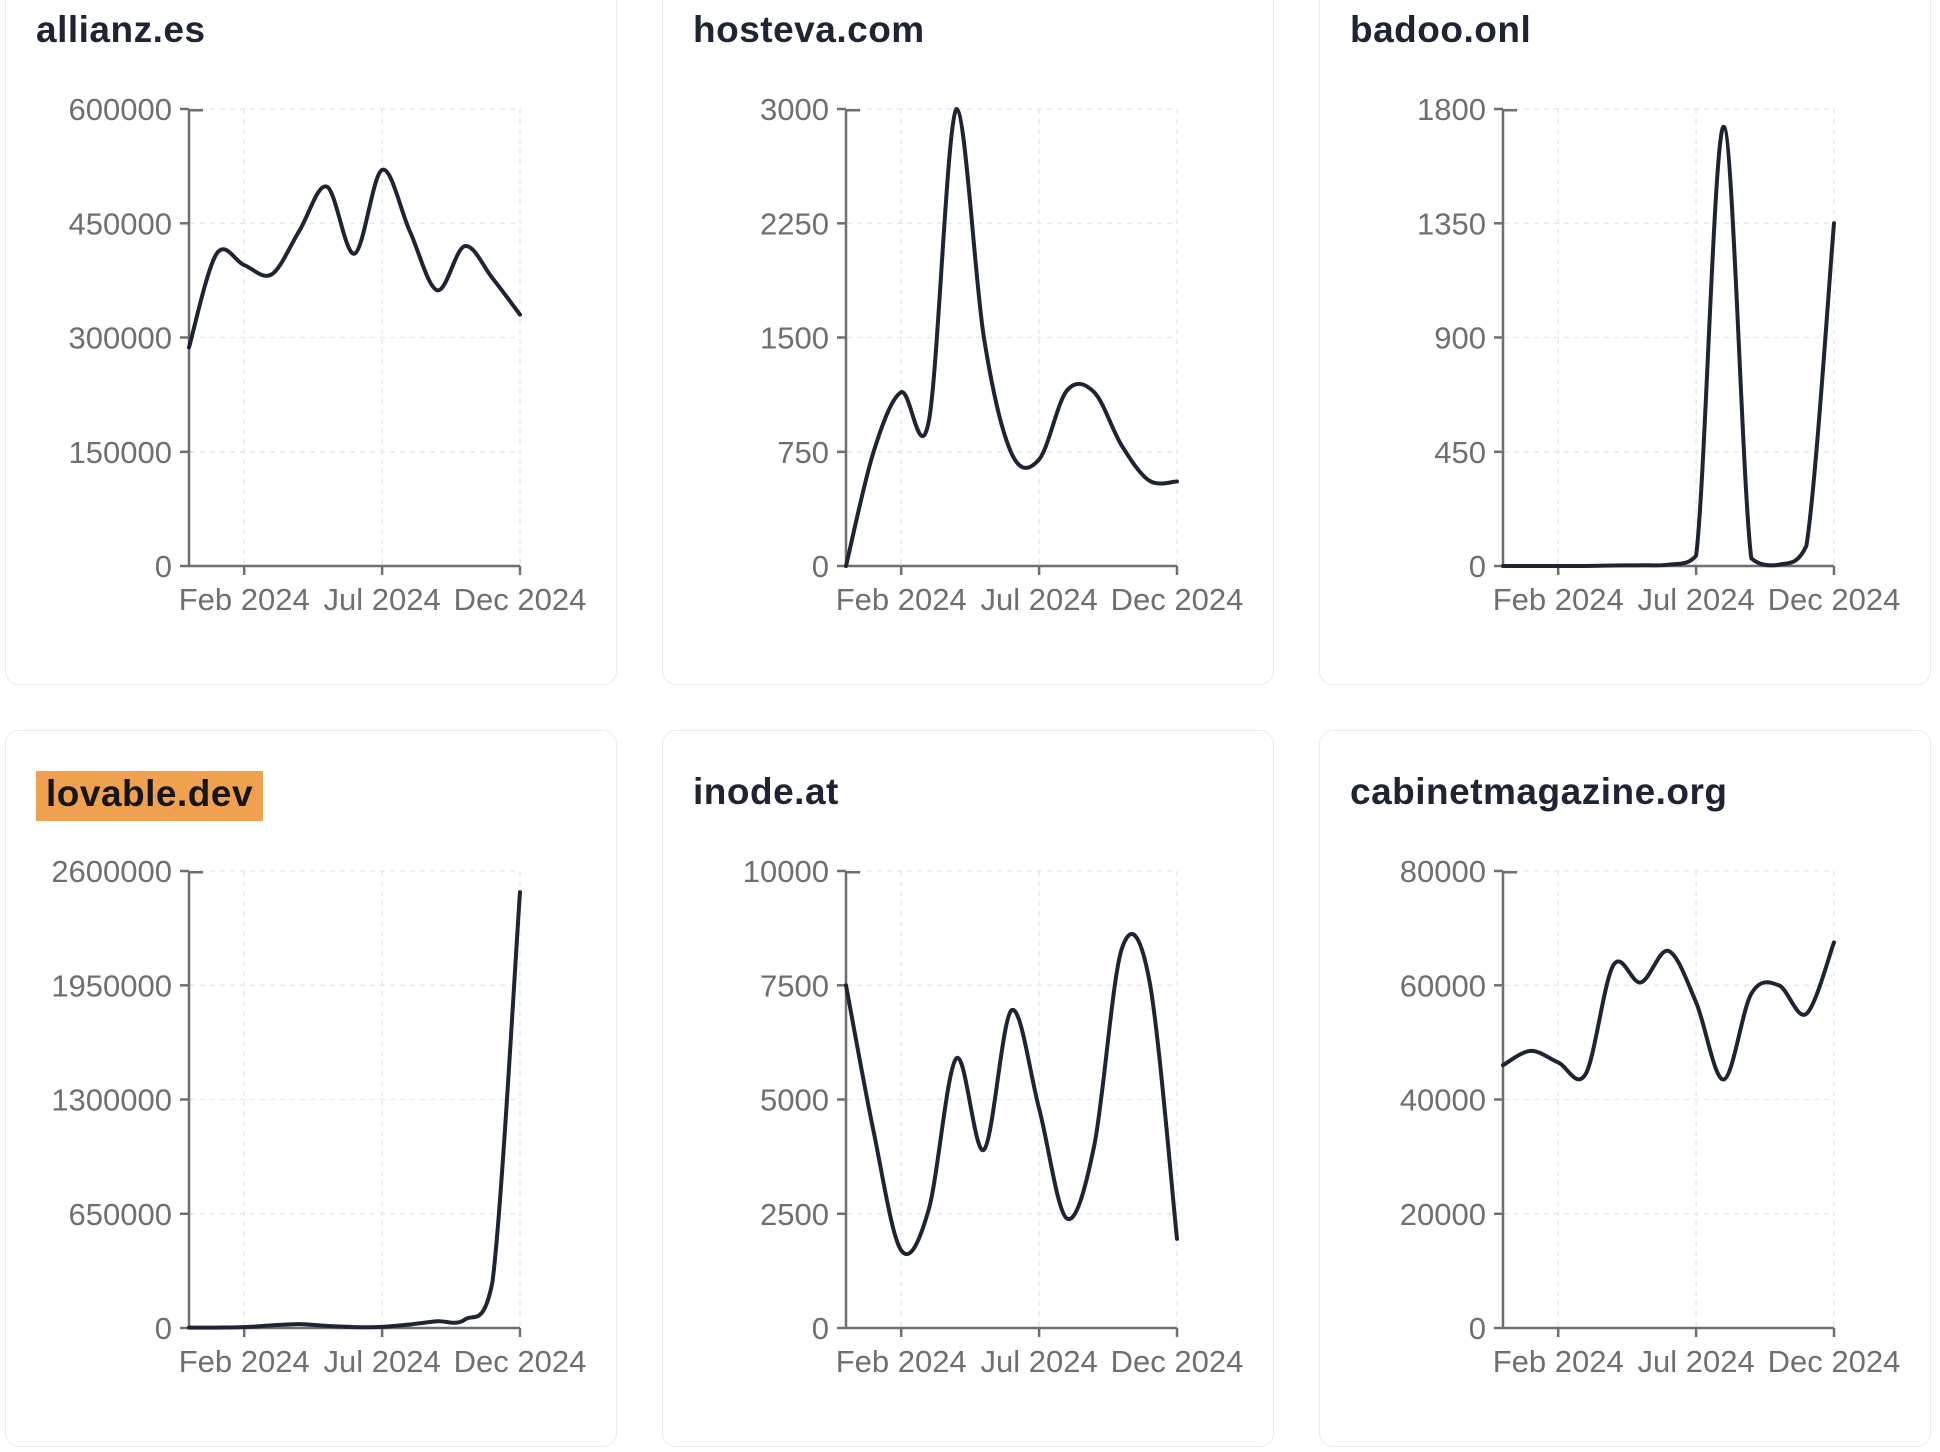  I want to click on chart-title-text: hosteva.com, so click(809, 29).